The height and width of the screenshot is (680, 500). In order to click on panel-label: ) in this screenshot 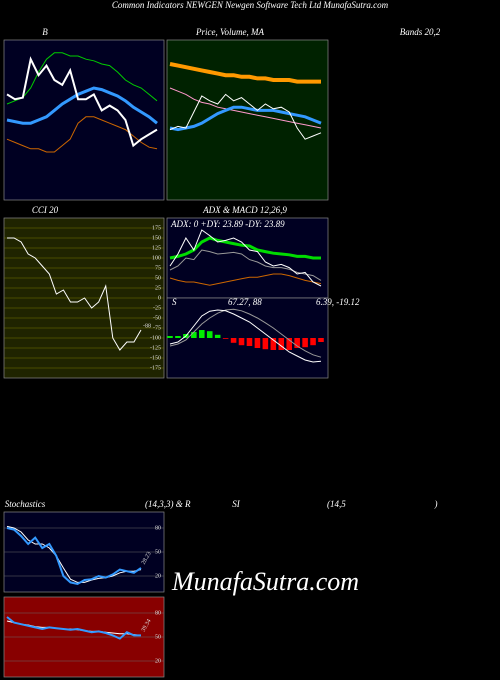, I will do `click(436, 504)`.